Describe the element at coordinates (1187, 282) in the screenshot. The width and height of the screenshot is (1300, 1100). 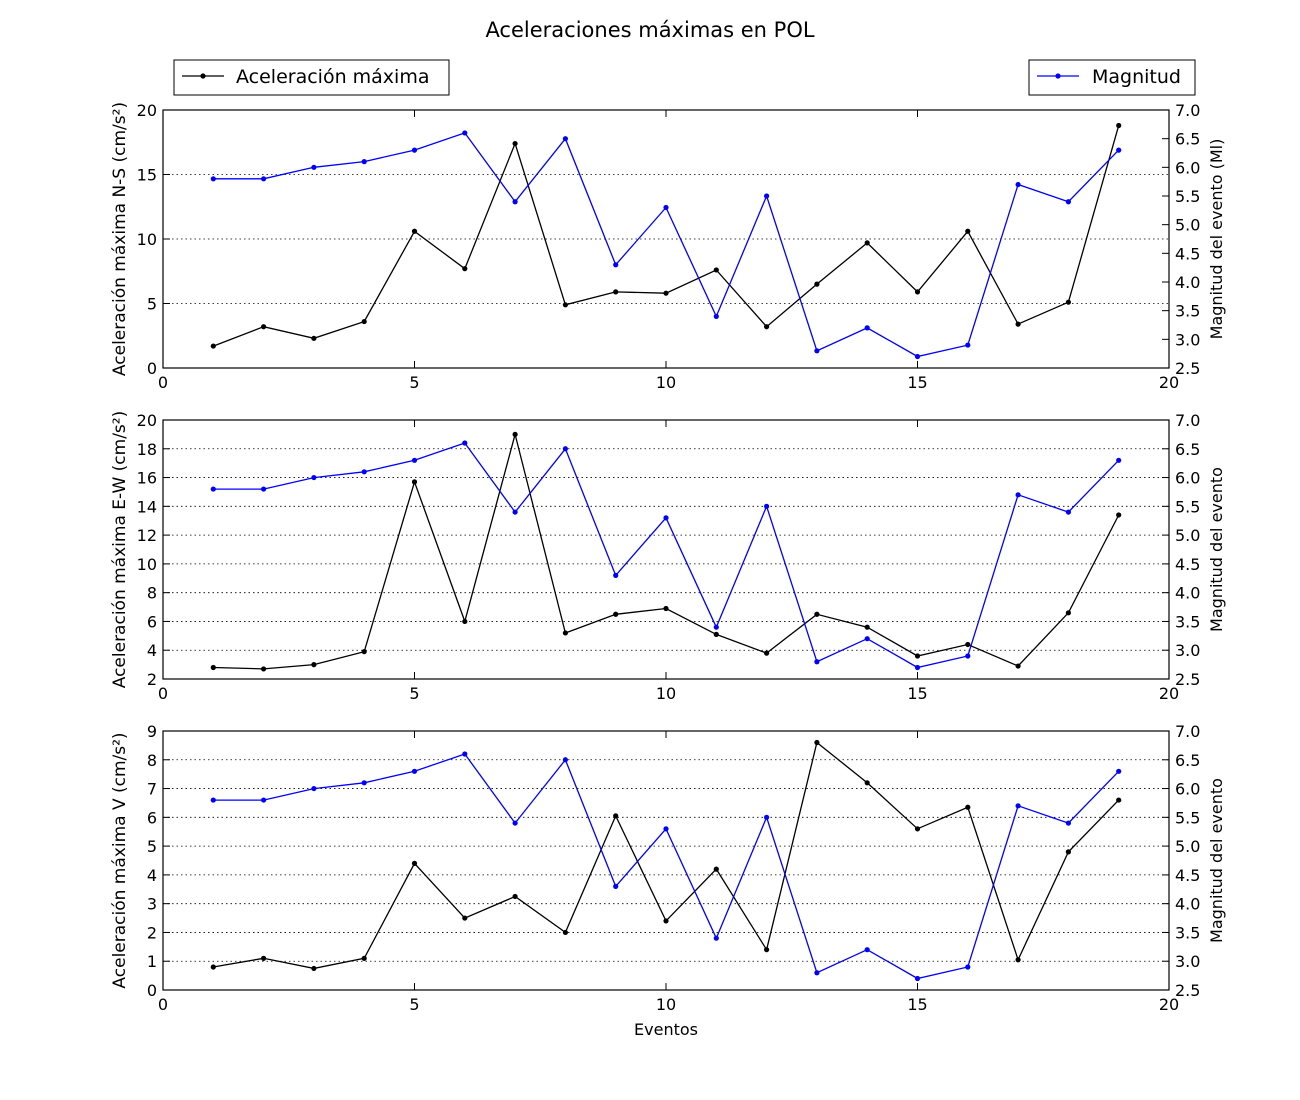
I see `ns-y2tick-label: 4.0` at that location.